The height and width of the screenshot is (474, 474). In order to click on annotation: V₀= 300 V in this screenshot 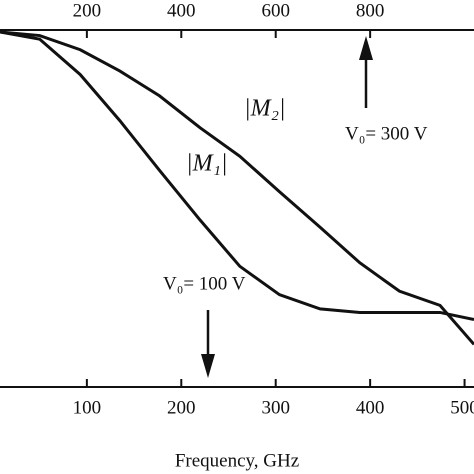, I will do `click(386, 133)`.